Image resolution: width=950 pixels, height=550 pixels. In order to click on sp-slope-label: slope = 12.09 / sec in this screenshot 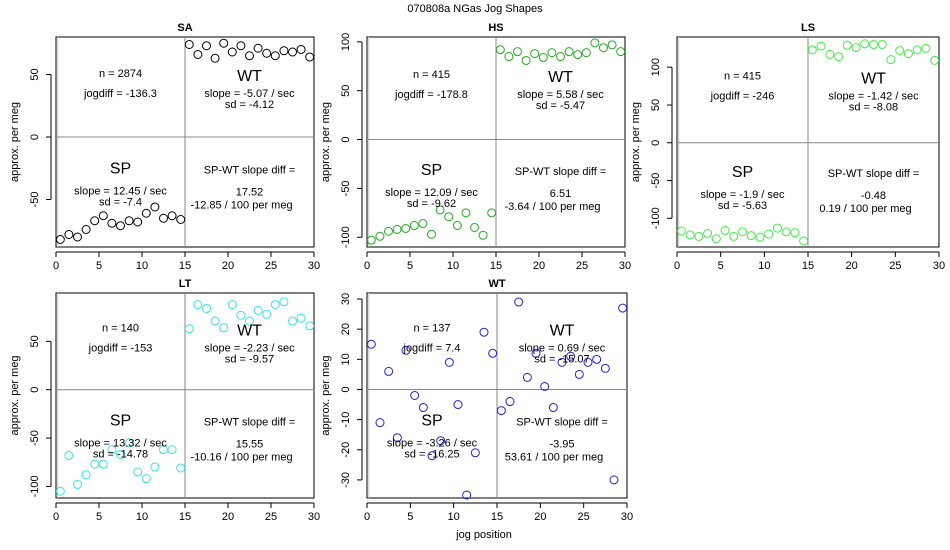, I will do `click(431, 193)`.